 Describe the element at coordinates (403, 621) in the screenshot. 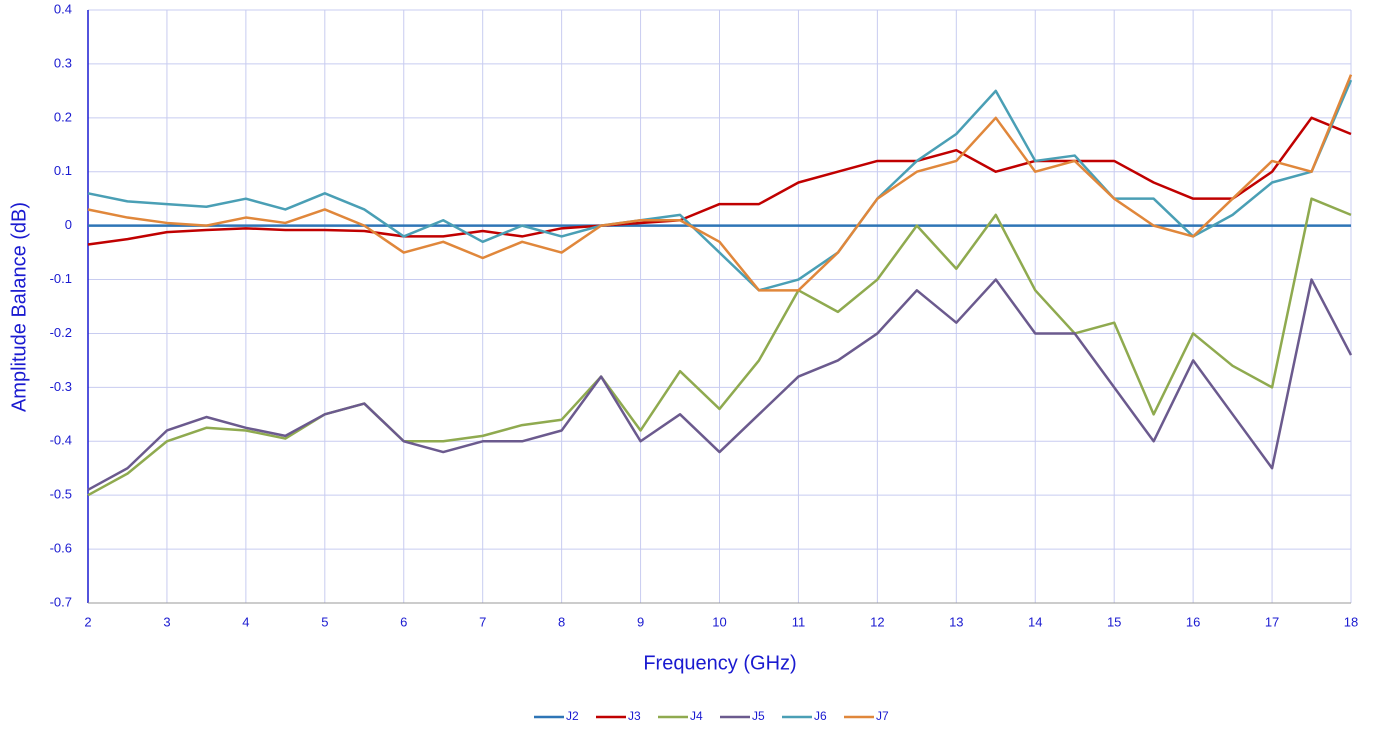

I see `x-tick-label: 6` at that location.